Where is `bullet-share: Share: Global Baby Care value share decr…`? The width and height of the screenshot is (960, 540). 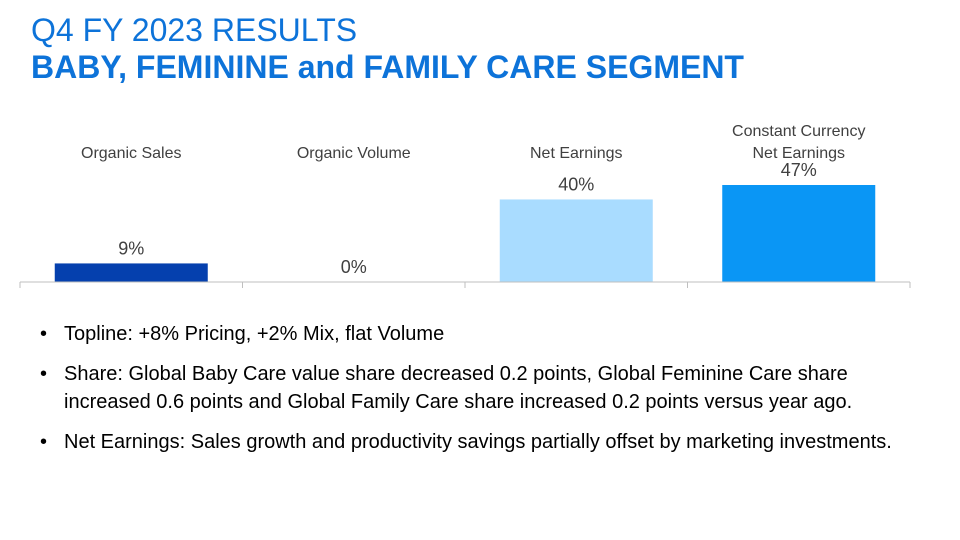 bullet-share: Share: Global Baby Care value share decr… is located at coordinates (478, 388).